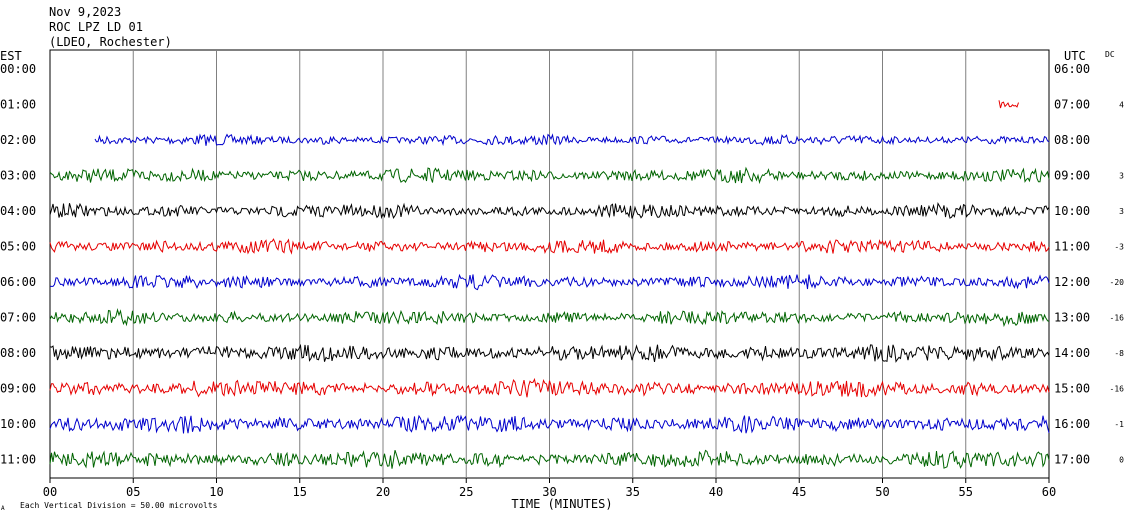  Describe the element at coordinates (96, 27) in the screenshot. I see `header-station: ROC LPZ LD 01` at that location.